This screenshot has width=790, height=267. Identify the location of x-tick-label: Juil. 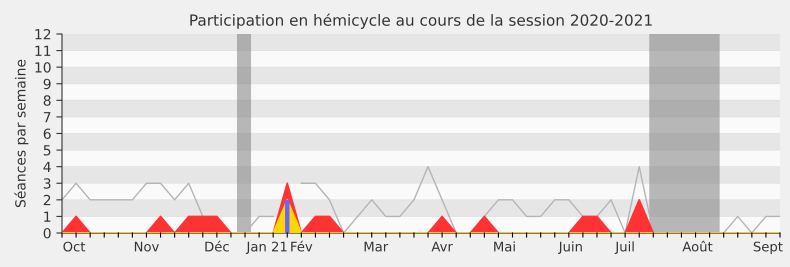
(624, 247).